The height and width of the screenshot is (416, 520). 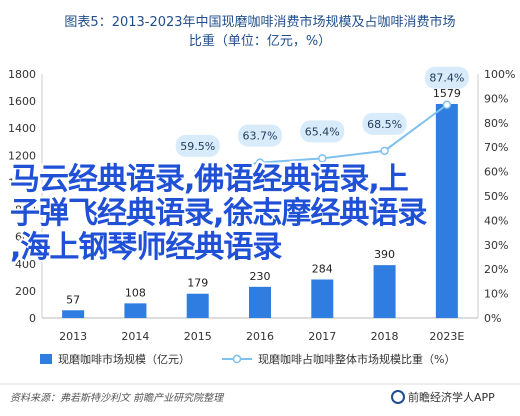 I want to click on x-tick-label: 2018, so click(x=385, y=336).